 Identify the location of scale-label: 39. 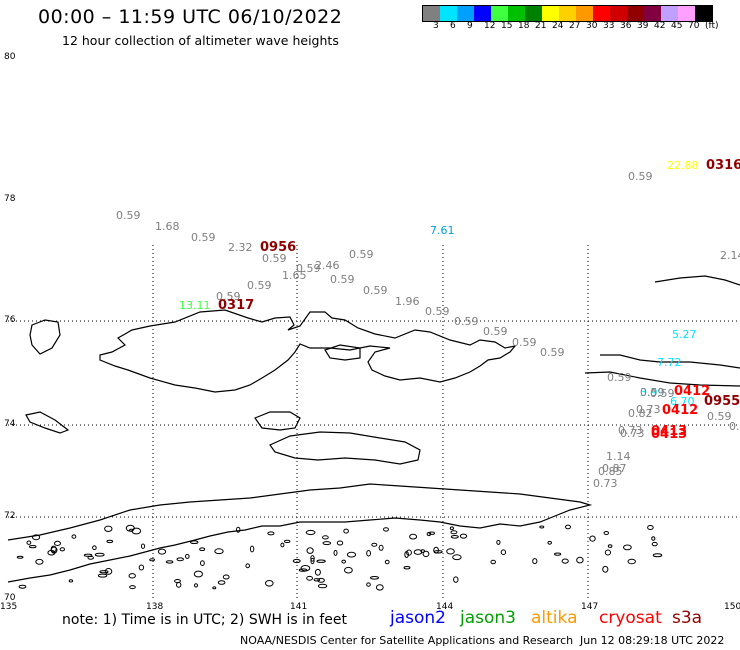
(643, 26).